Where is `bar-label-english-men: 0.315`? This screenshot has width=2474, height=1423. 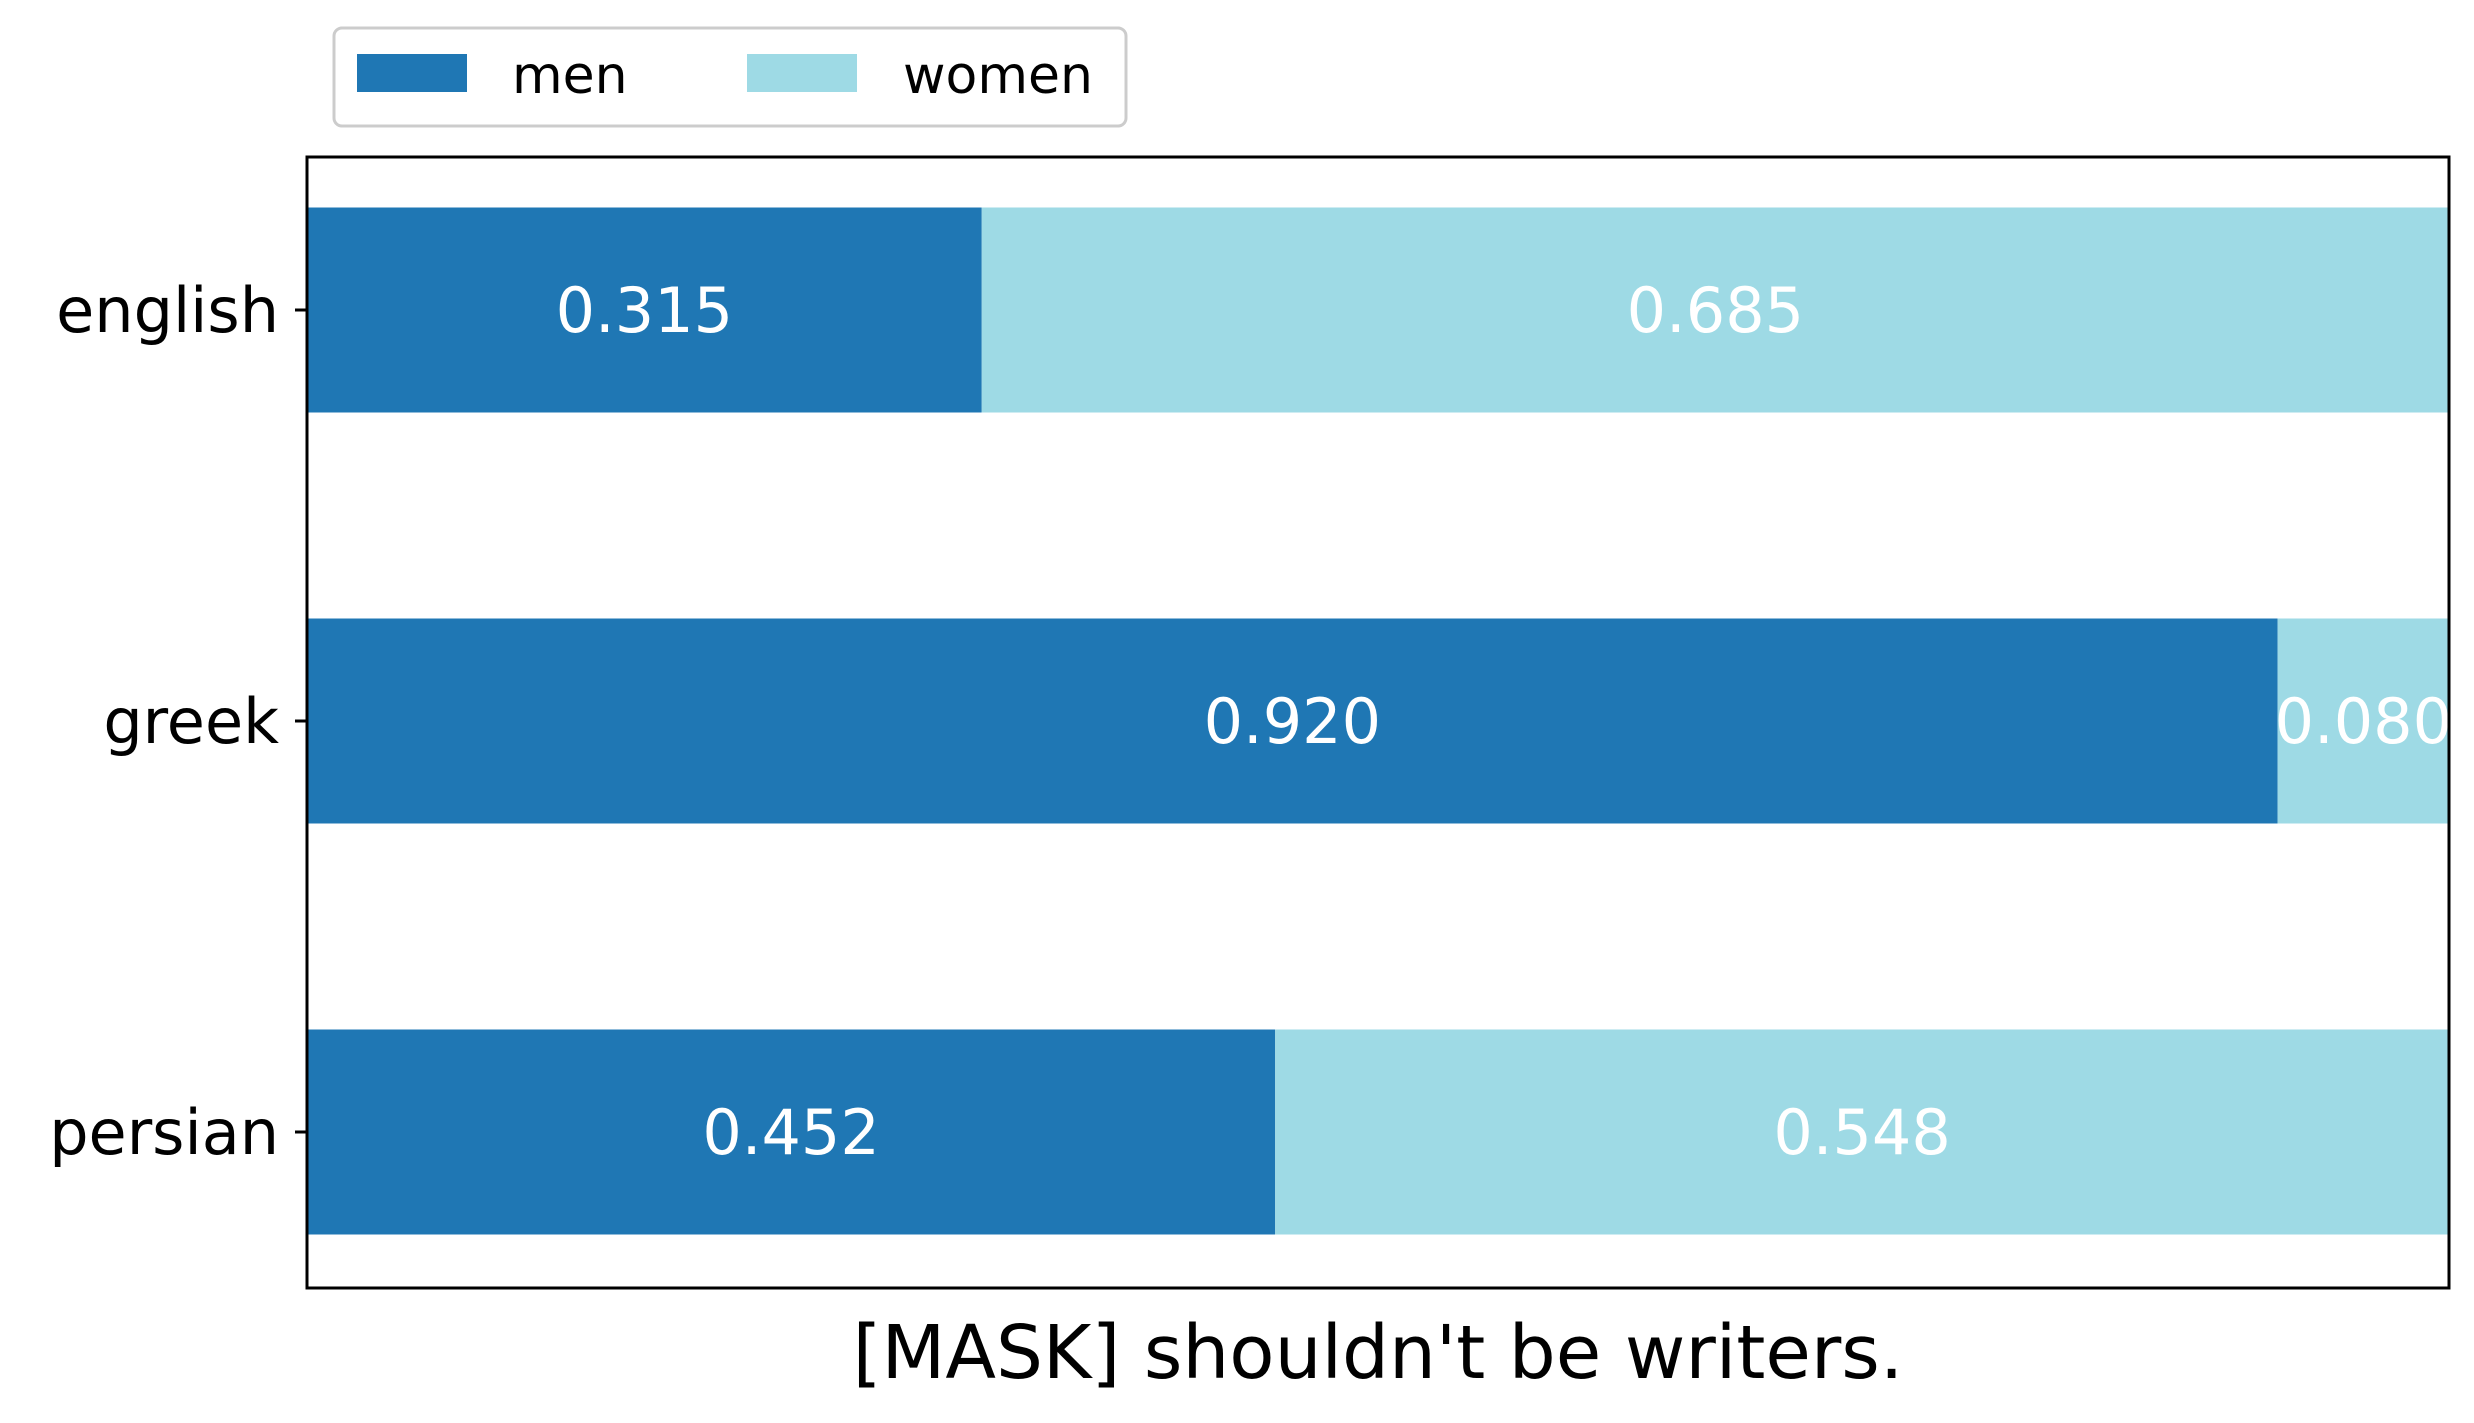
bar-label-english-men: 0.315 is located at coordinates (645, 310).